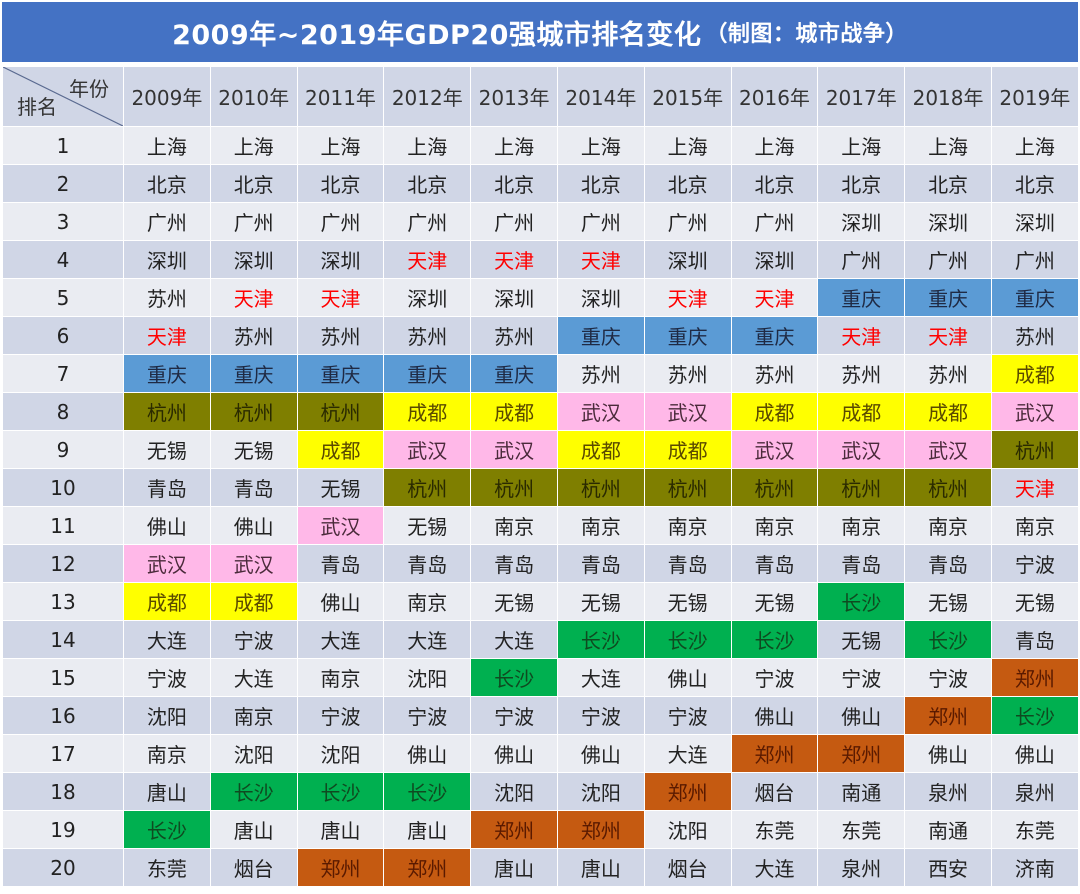  What do you see at coordinates (514, 96) in the screenshot?
I see `year-header: 2013年` at bounding box center [514, 96].